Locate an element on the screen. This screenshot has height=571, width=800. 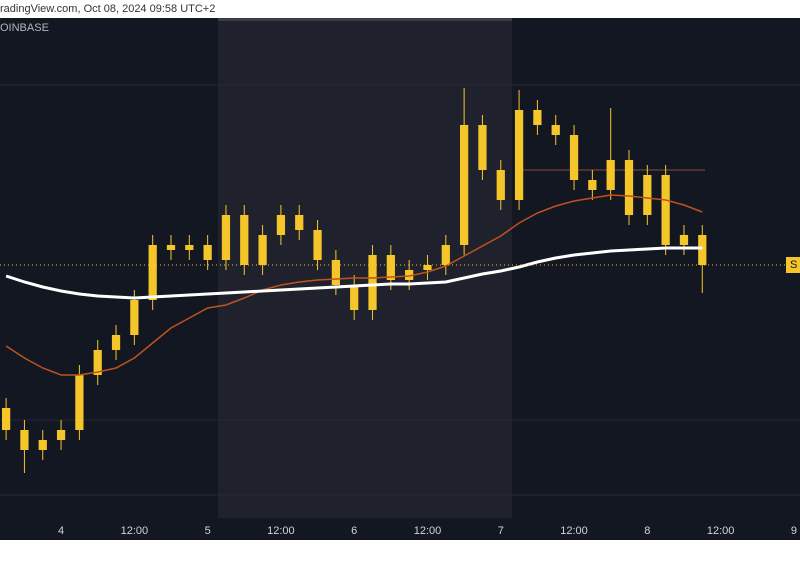
x-tick-label: 6 is located at coordinates (354, 531).